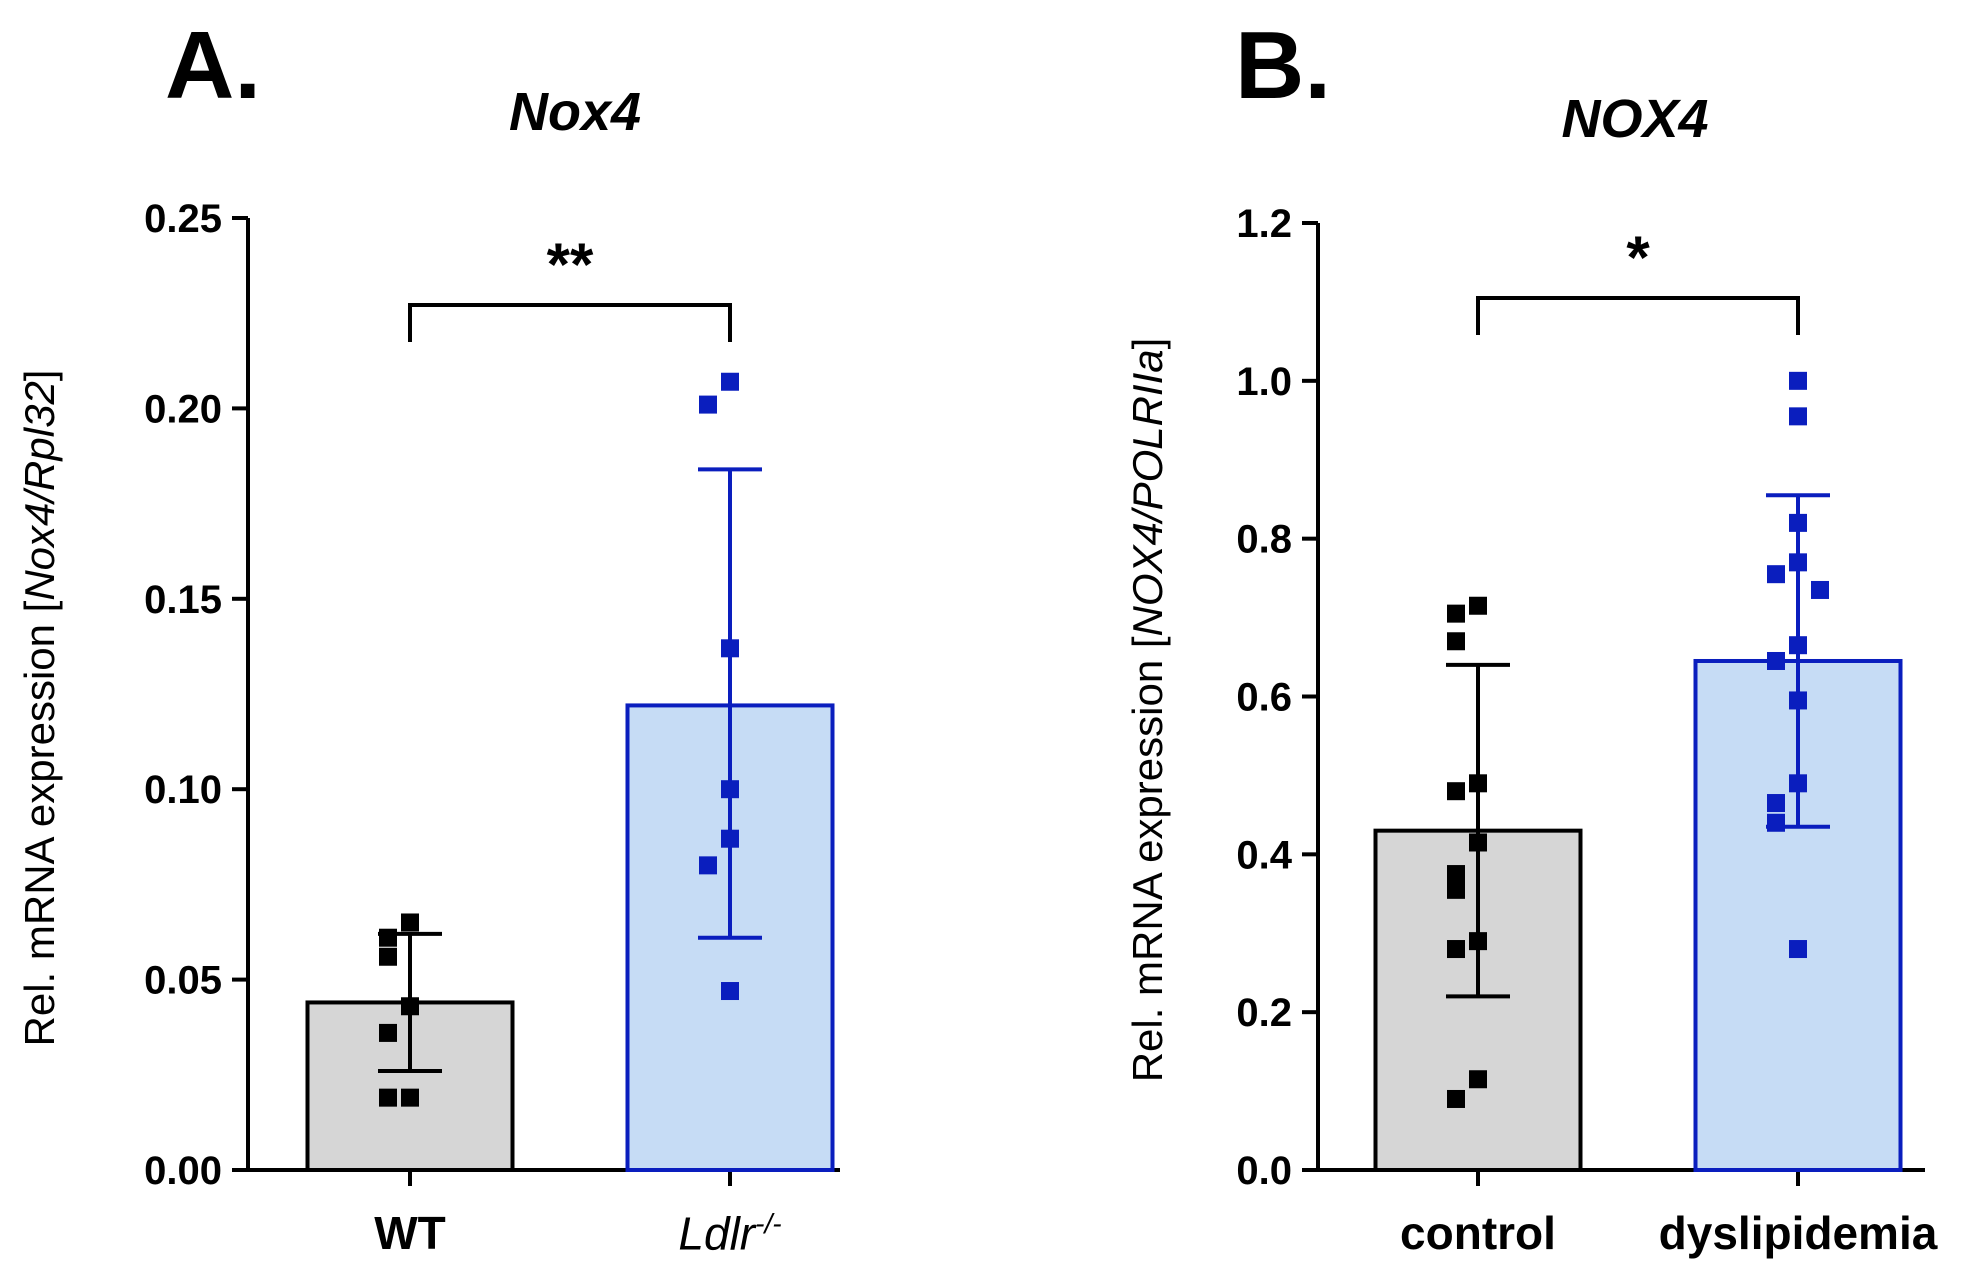  What do you see at coordinates (1264, 855) in the screenshot?
I see `y-tick-label: 0.4` at bounding box center [1264, 855].